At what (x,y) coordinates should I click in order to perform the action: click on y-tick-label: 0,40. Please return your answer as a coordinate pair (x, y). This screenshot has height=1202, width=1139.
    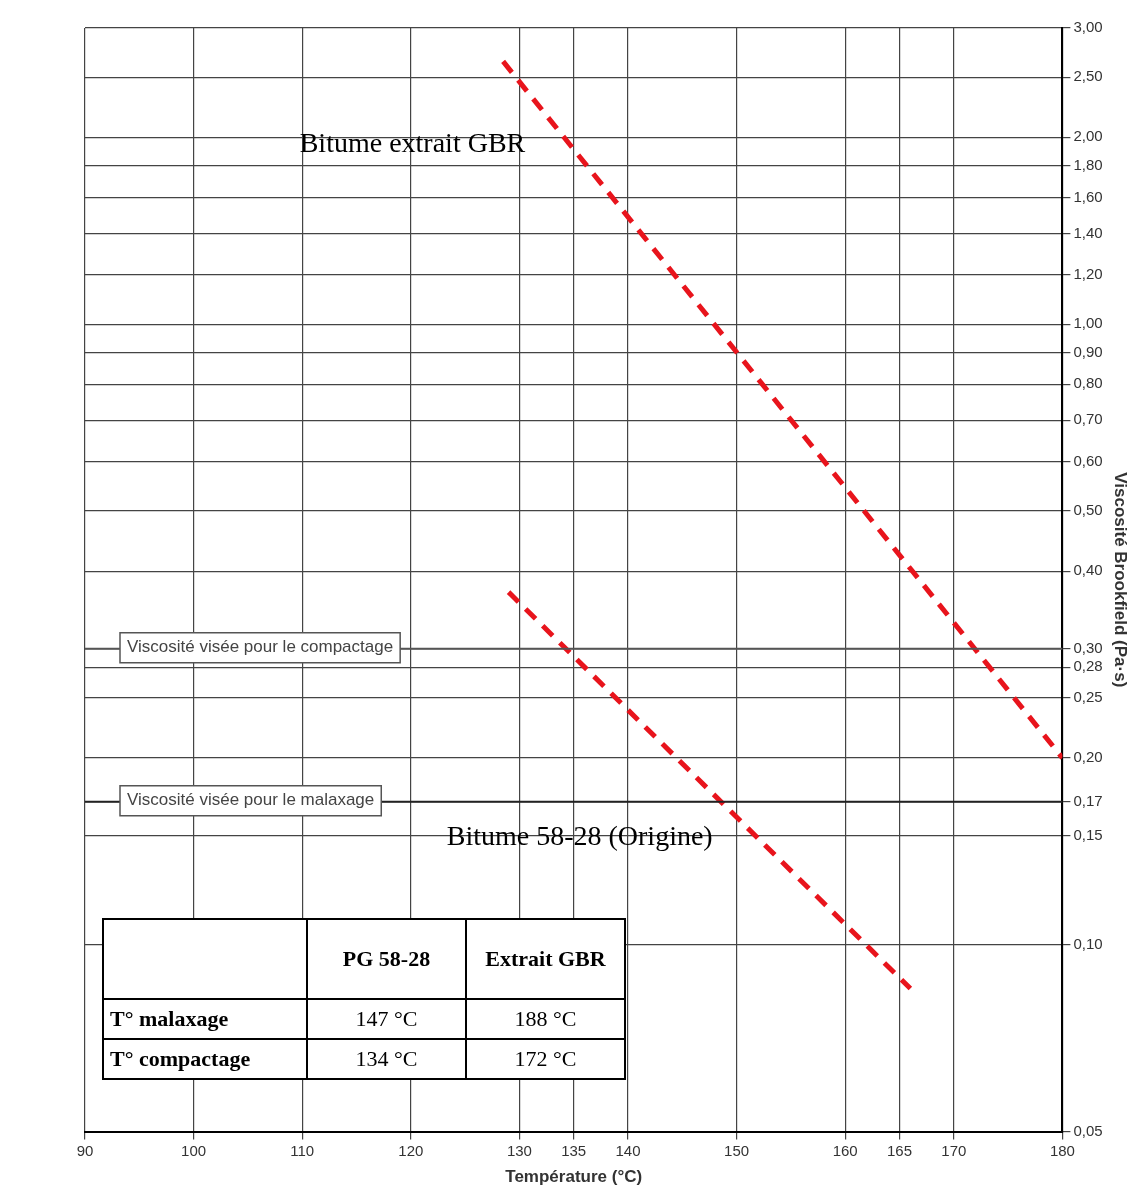
    Looking at the image, I should click on (1088, 570).